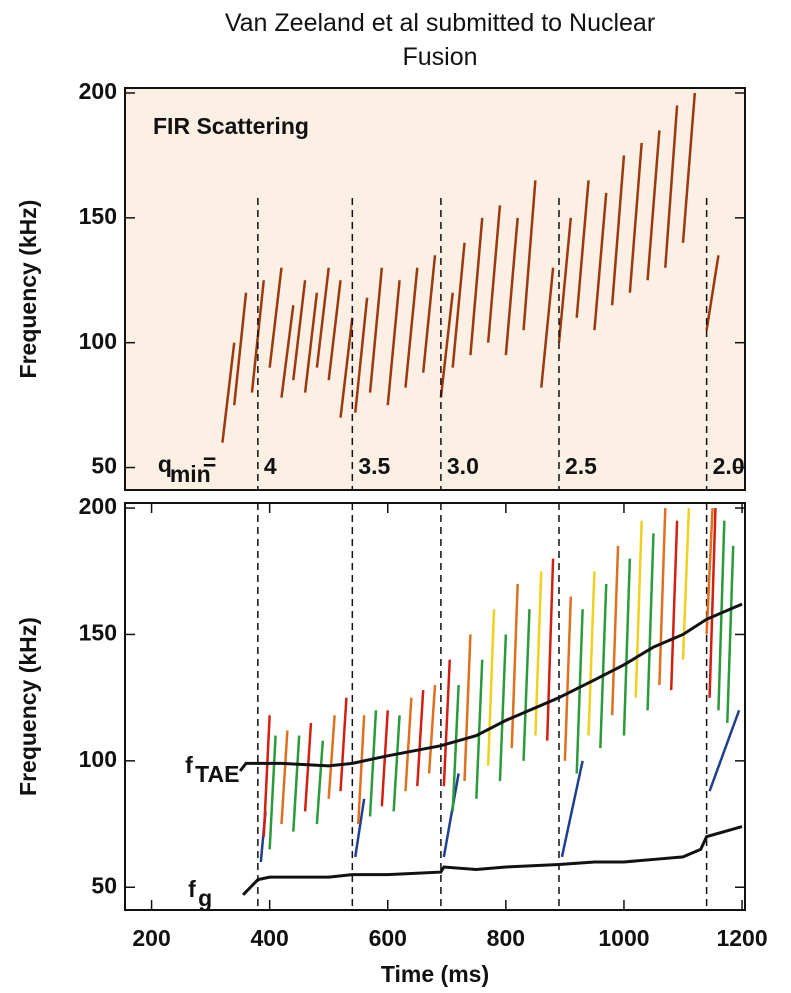  What do you see at coordinates (463, 466) in the screenshot?
I see `marker-label: 3.0` at bounding box center [463, 466].